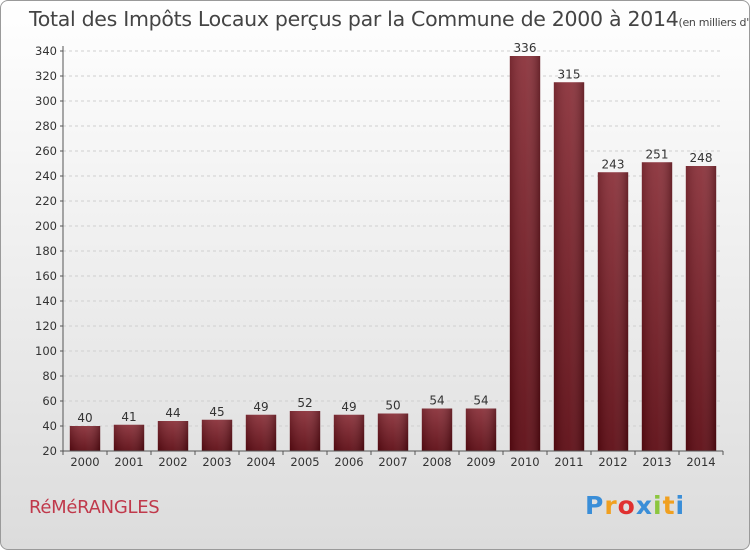 This screenshot has height=550, width=750. What do you see at coordinates (46, 201) in the screenshot?
I see `y-tick-label-220: 220` at bounding box center [46, 201].